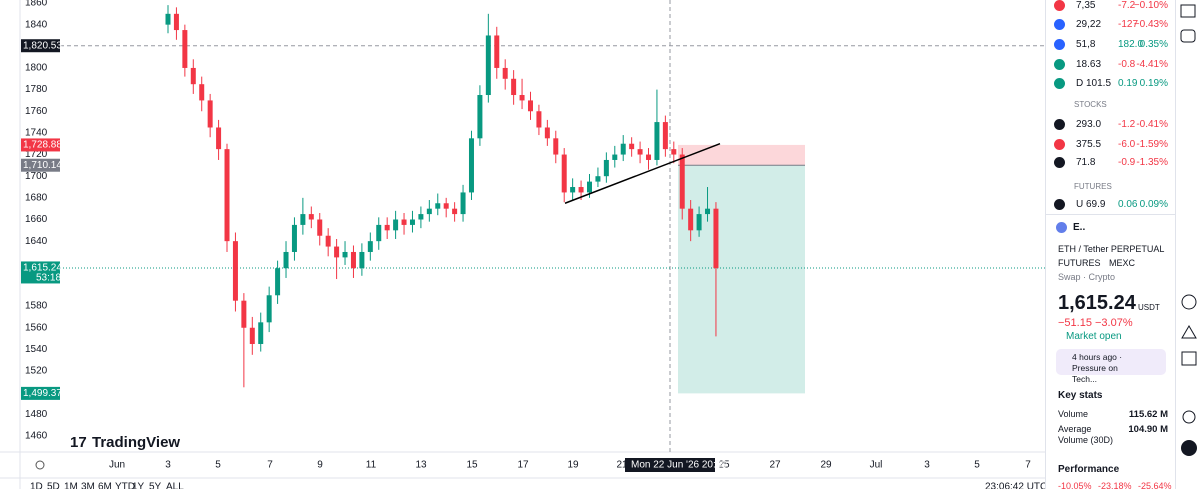 This screenshot has width=1200, height=494. What do you see at coordinates (1155, 486) in the screenshot?
I see `perf-cell: -25.64%` at bounding box center [1155, 486].